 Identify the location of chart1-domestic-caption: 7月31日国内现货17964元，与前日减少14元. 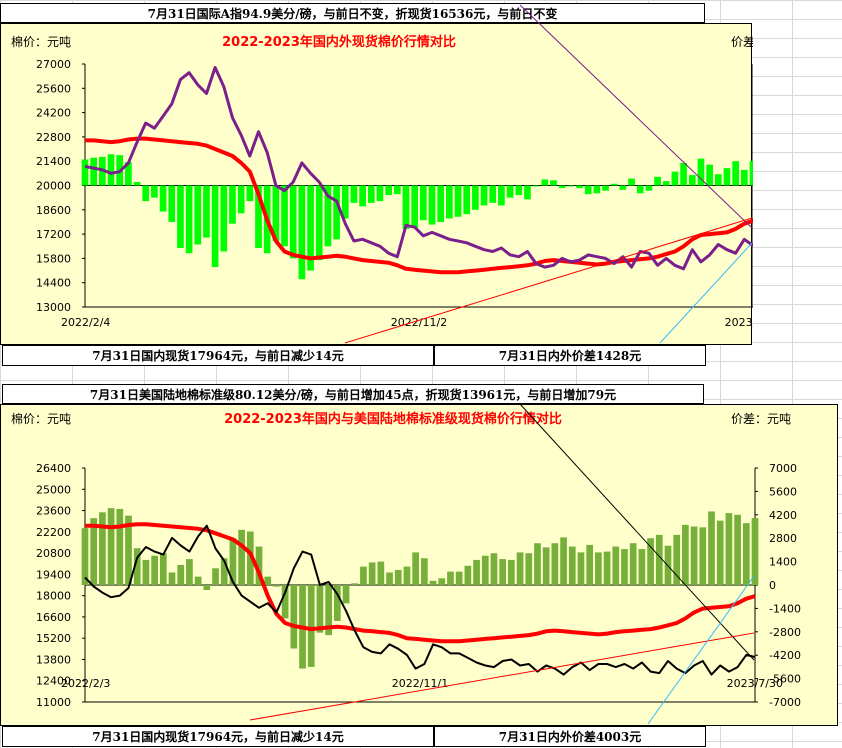
(218, 355).